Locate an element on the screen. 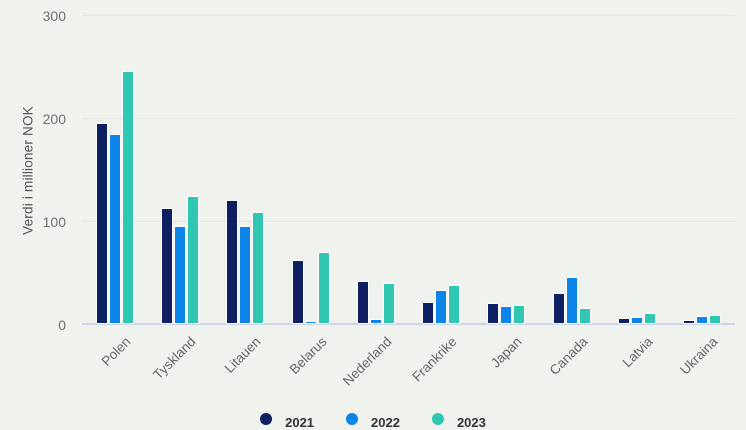  y-tick-label: 0 is located at coordinates (62, 324).